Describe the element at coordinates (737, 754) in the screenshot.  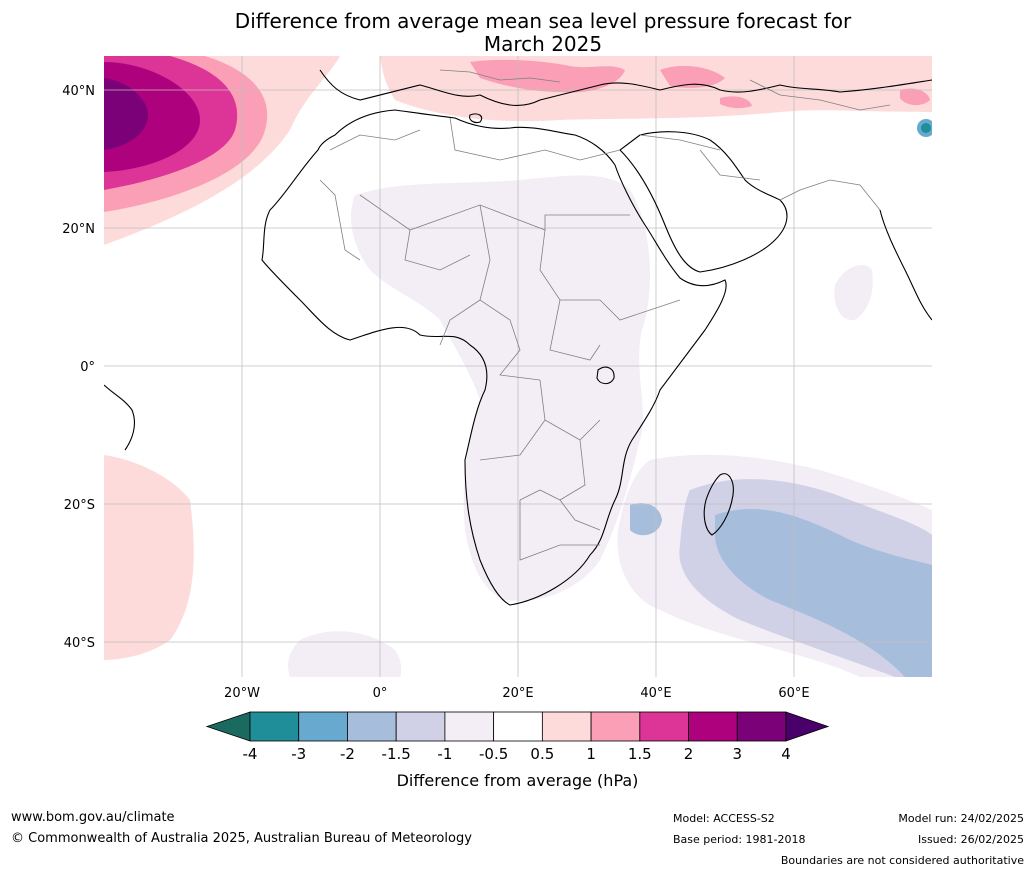
I see `colorbar-tick-label: 3` at that location.